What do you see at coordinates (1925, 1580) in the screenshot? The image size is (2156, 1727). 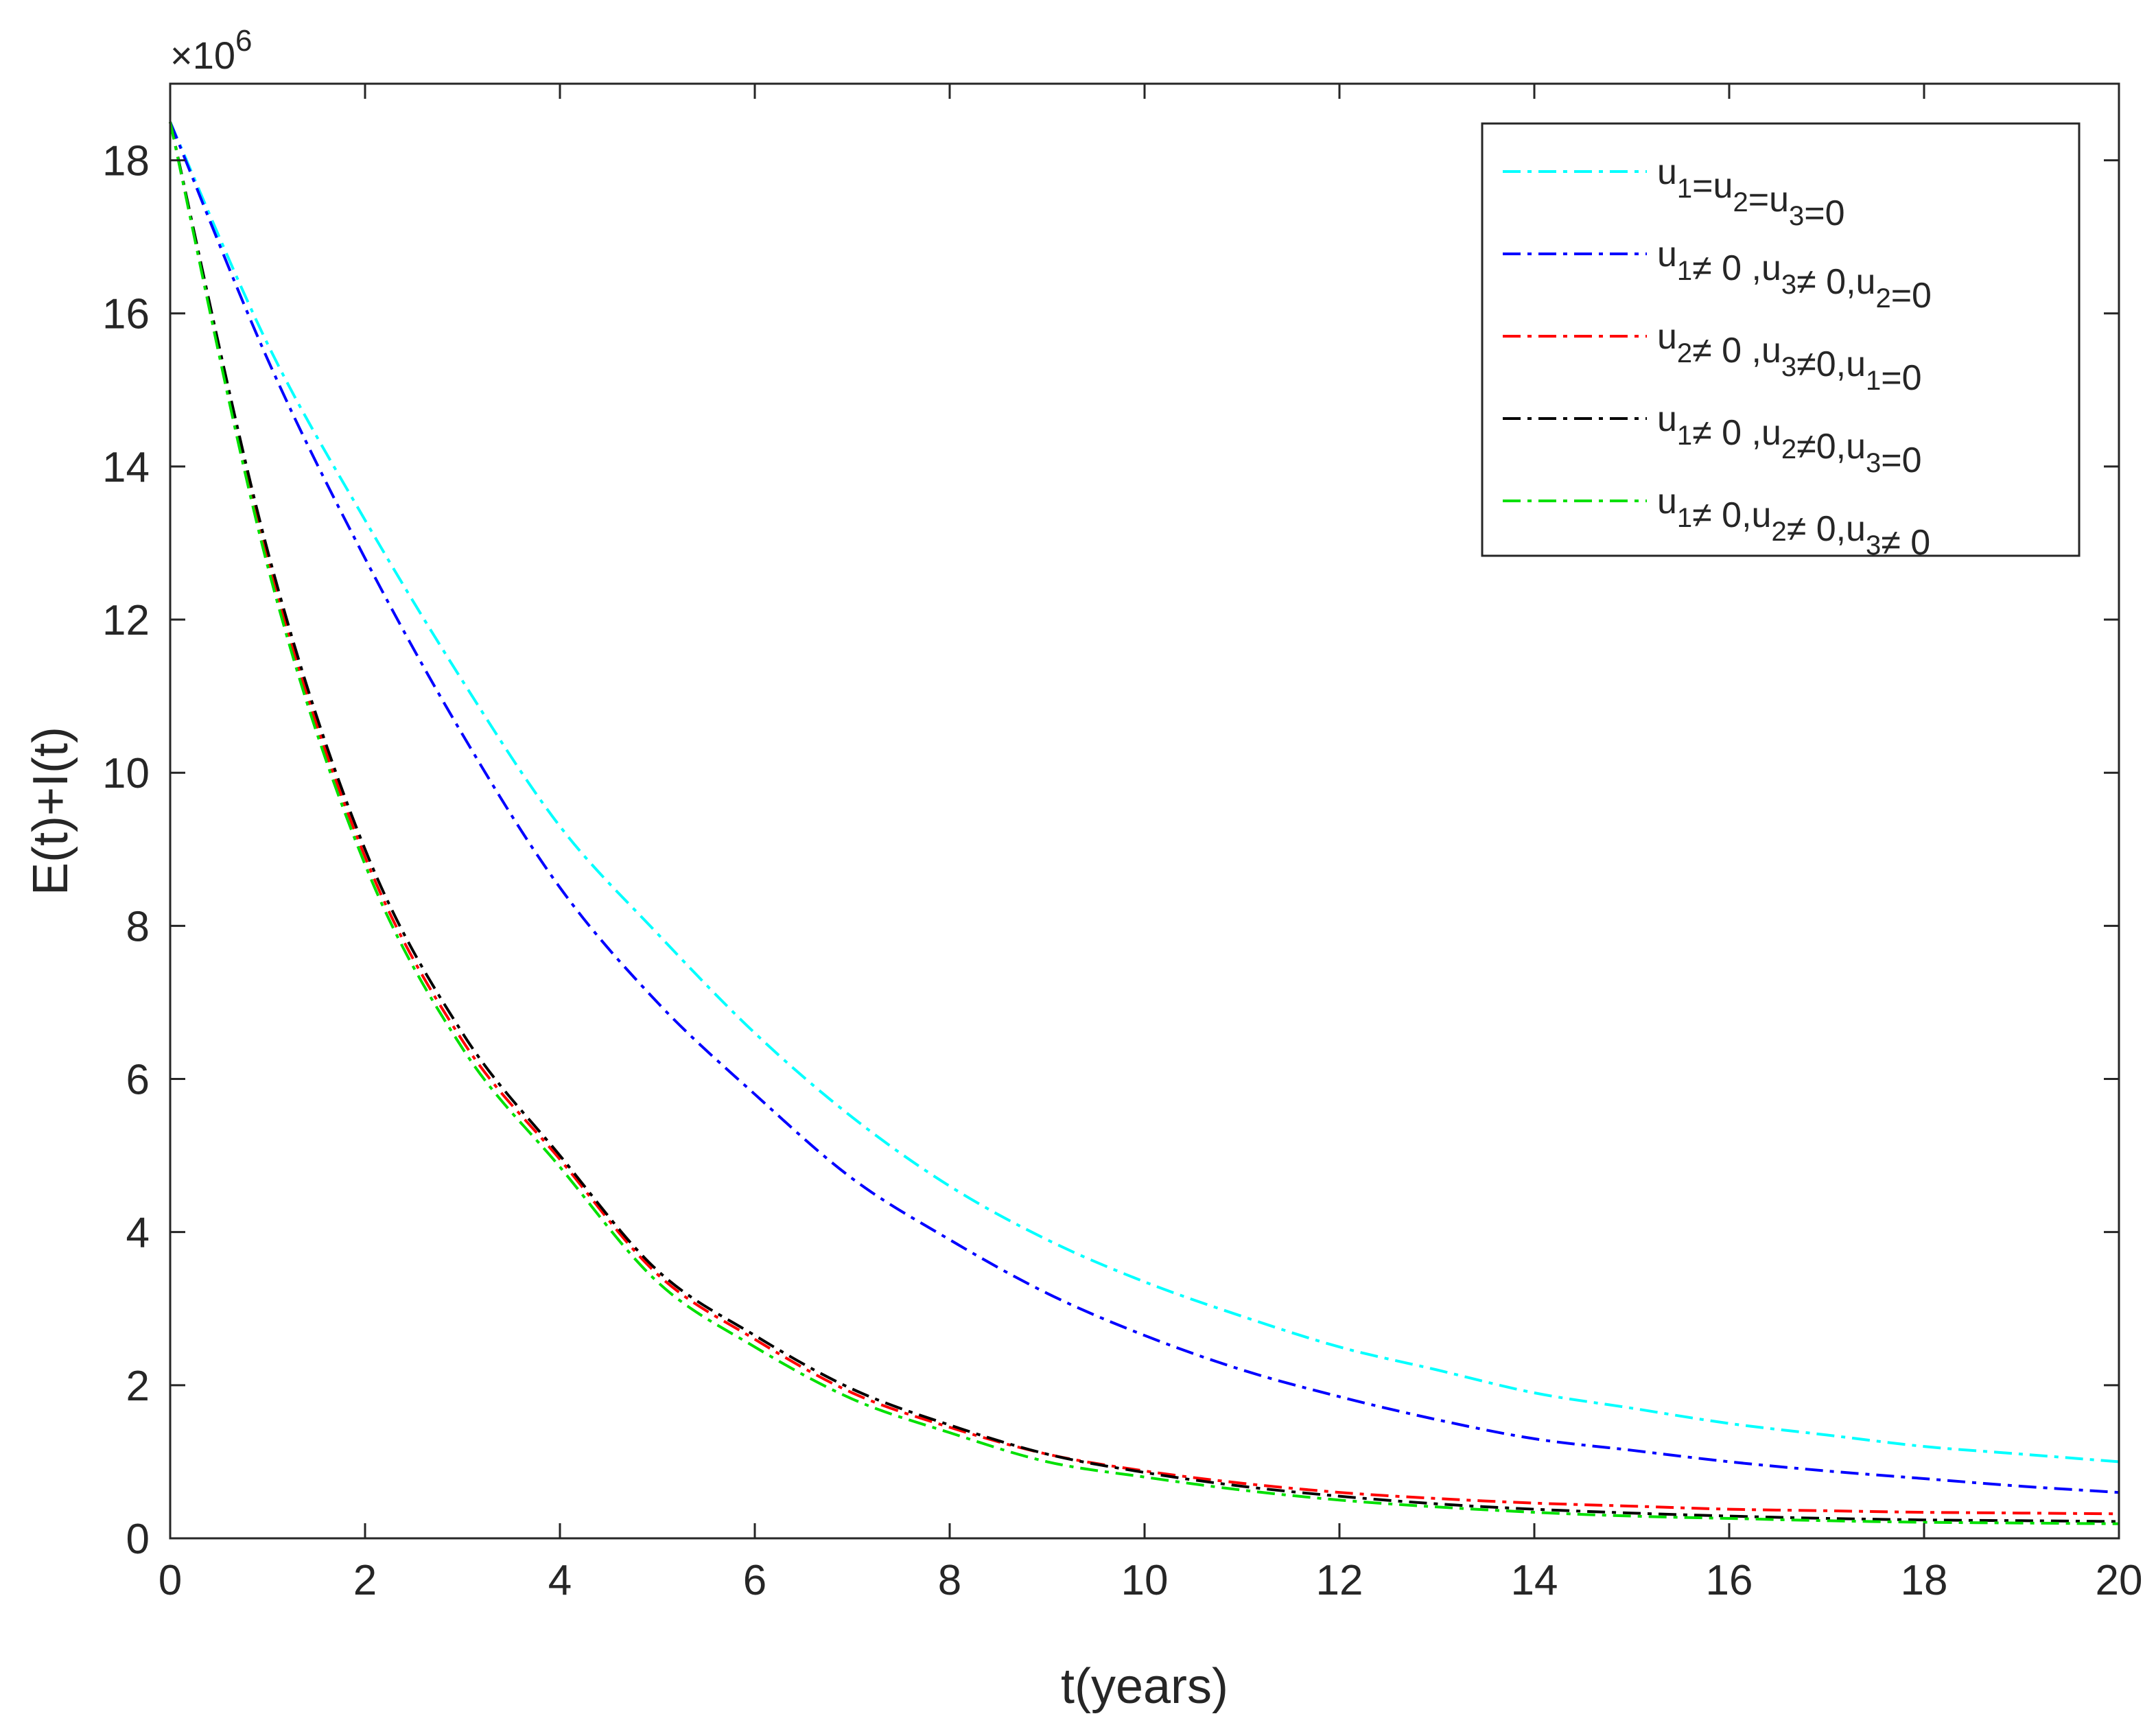 I see `x-tick-label: 18` at bounding box center [1925, 1580].